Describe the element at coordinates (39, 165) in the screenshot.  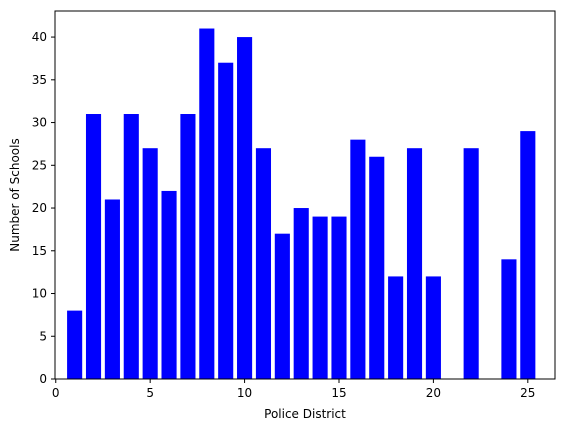
I see `y-tick-label: 25` at that location.